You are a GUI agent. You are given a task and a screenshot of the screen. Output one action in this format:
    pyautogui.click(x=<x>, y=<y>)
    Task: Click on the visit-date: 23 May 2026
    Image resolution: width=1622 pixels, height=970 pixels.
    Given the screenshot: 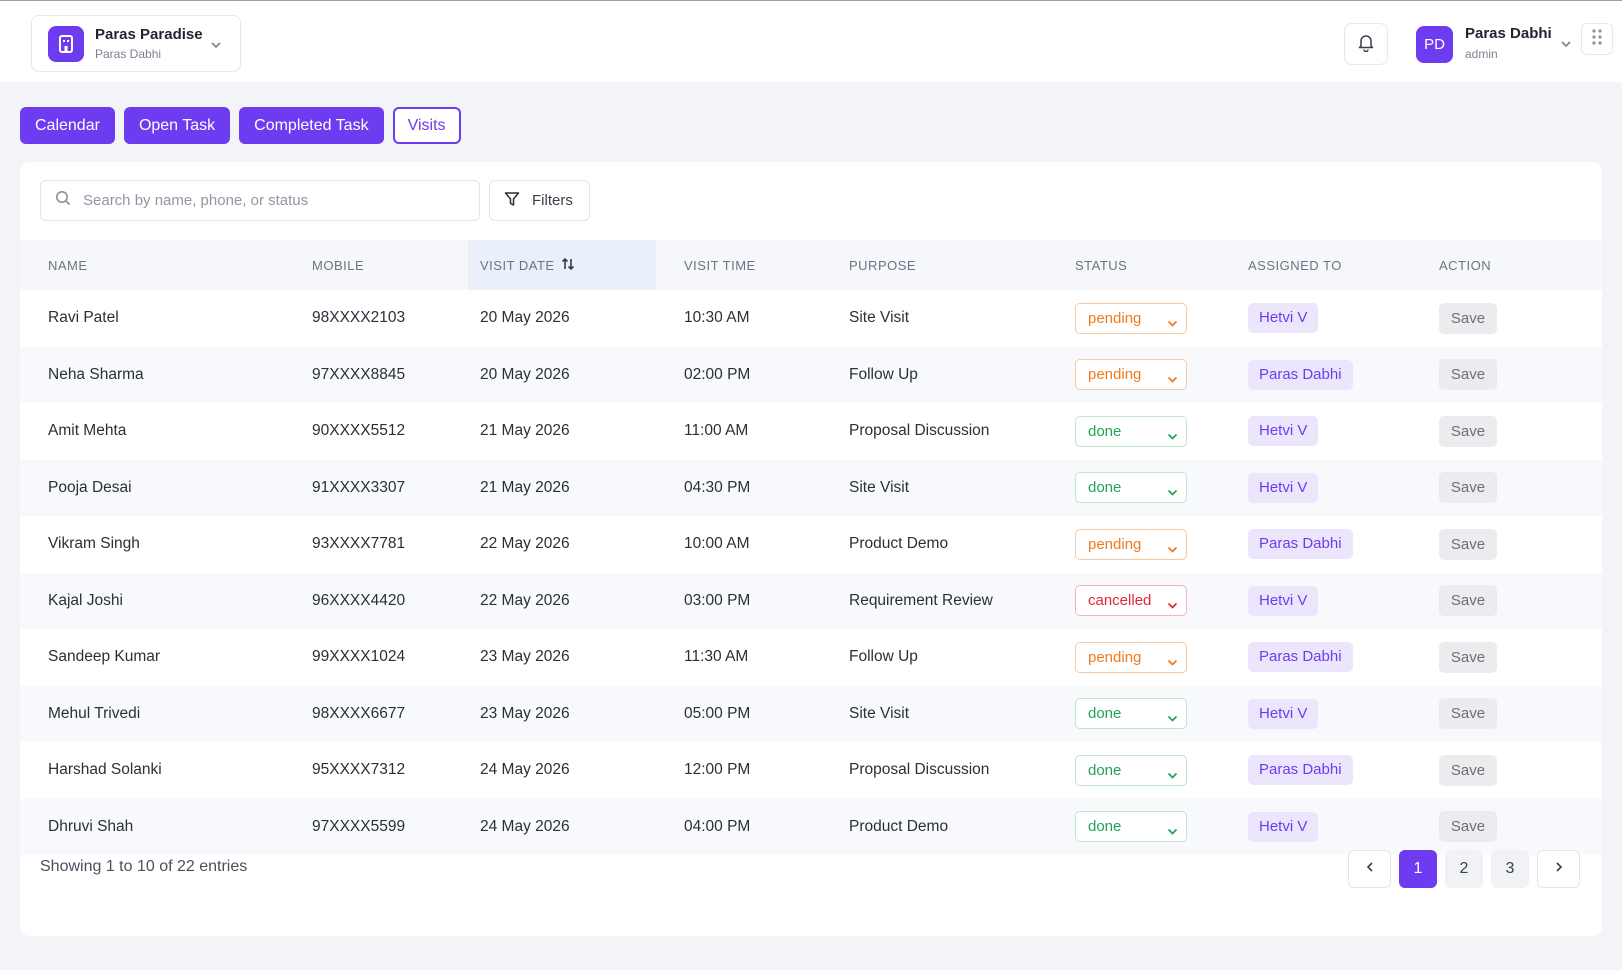 What is the action you would take?
    pyautogui.click(x=525, y=713)
    